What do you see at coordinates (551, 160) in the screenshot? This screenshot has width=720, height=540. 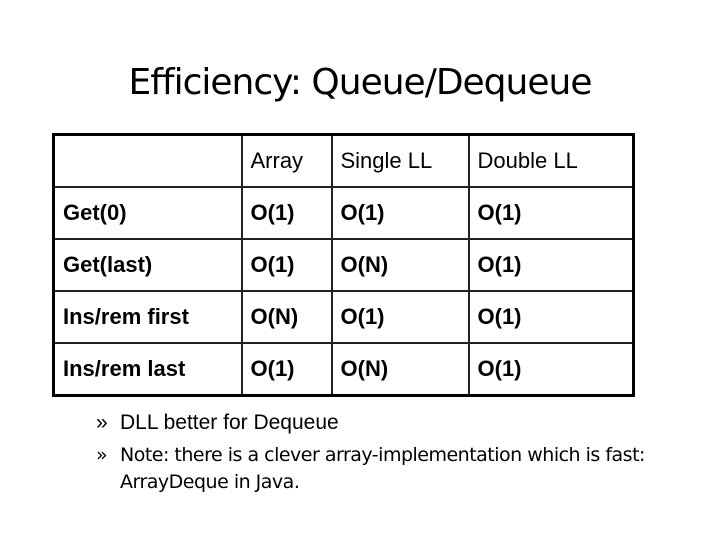 I see `column-header: Double LL` at bounding box center [551, 160].